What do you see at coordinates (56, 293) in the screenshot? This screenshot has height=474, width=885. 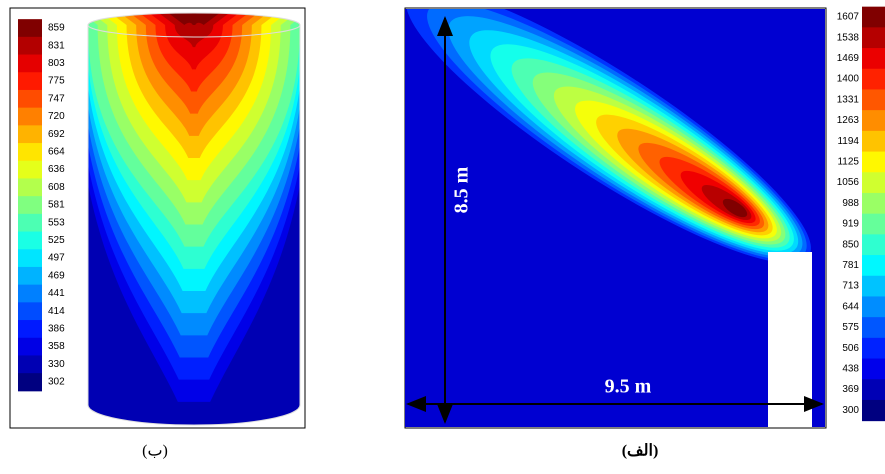 I see `colorbar-label: 441` at bounding box center [56, 293].